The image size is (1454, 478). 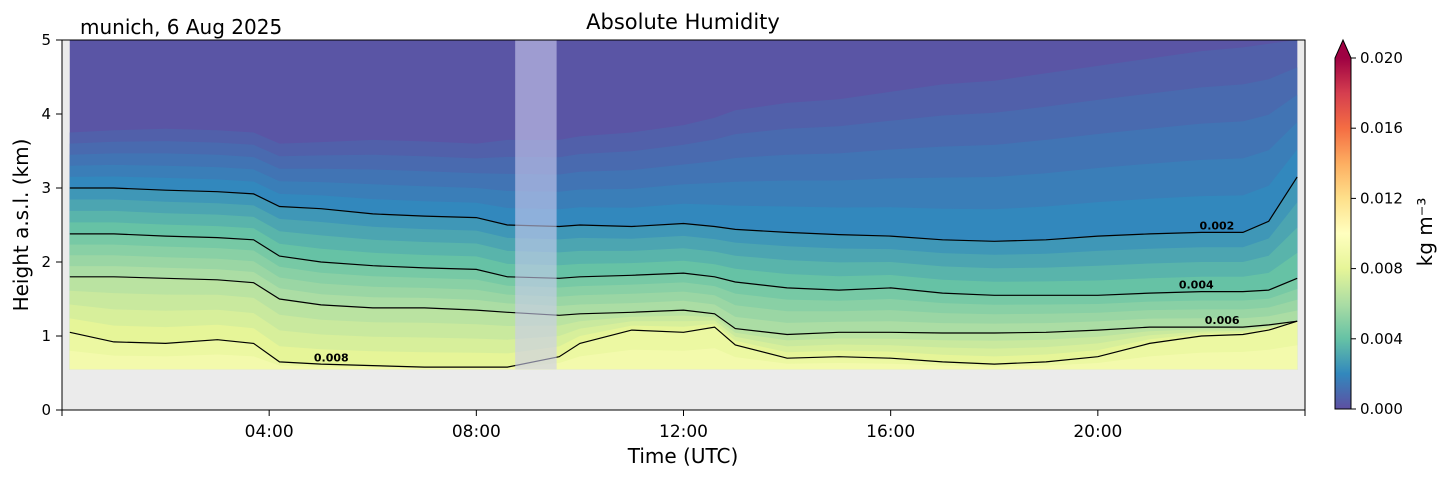 What do you see at coordinates (1343, 49) in the screenshot?
I see `colorbar-extend-arrow` at bounding box center [1343, 49].